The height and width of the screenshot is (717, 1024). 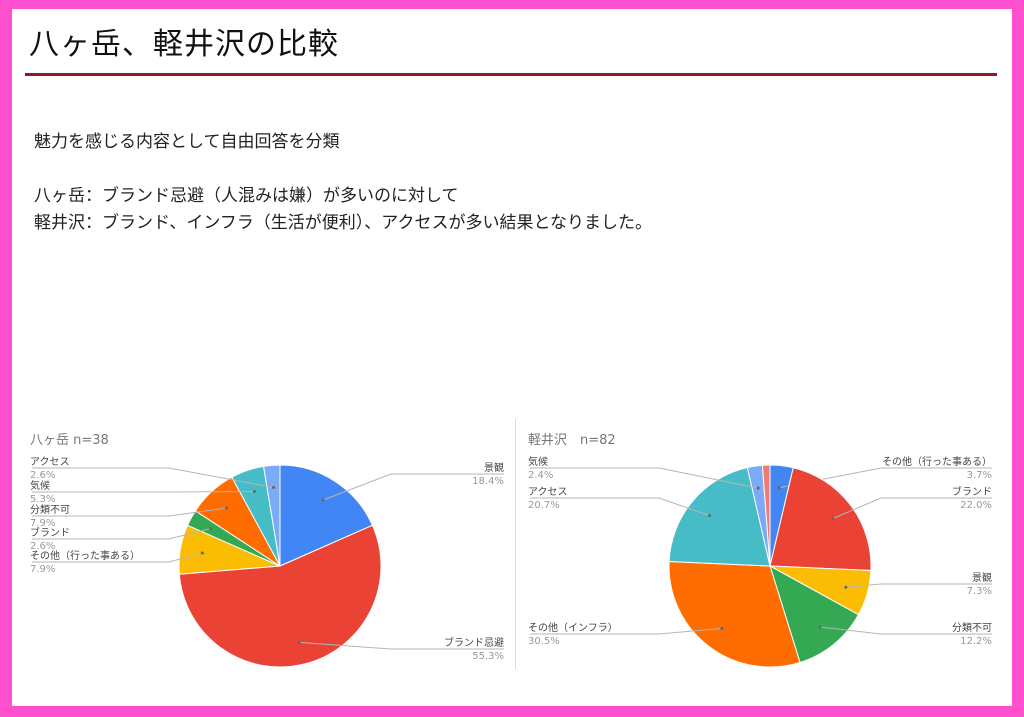 I want to click on title-rule, so click(x=511, y=74).